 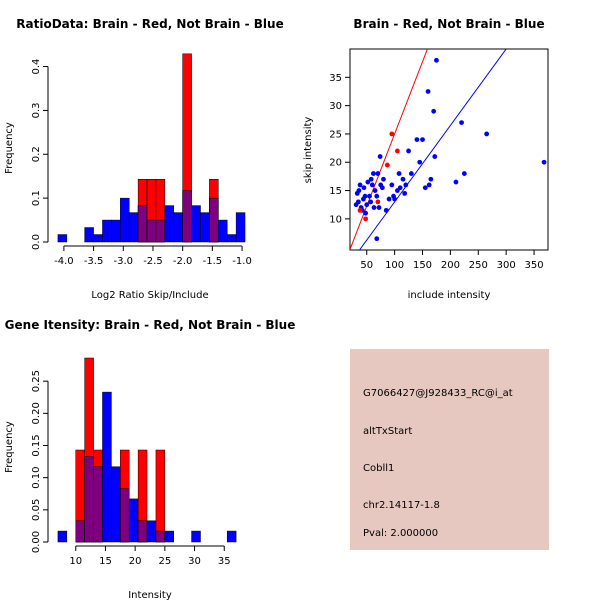 What do you see at coordinates (124, 261) in the screenshot?
I see `ratio-x-tick-label: -3.0` at bounding box center [124, 261].